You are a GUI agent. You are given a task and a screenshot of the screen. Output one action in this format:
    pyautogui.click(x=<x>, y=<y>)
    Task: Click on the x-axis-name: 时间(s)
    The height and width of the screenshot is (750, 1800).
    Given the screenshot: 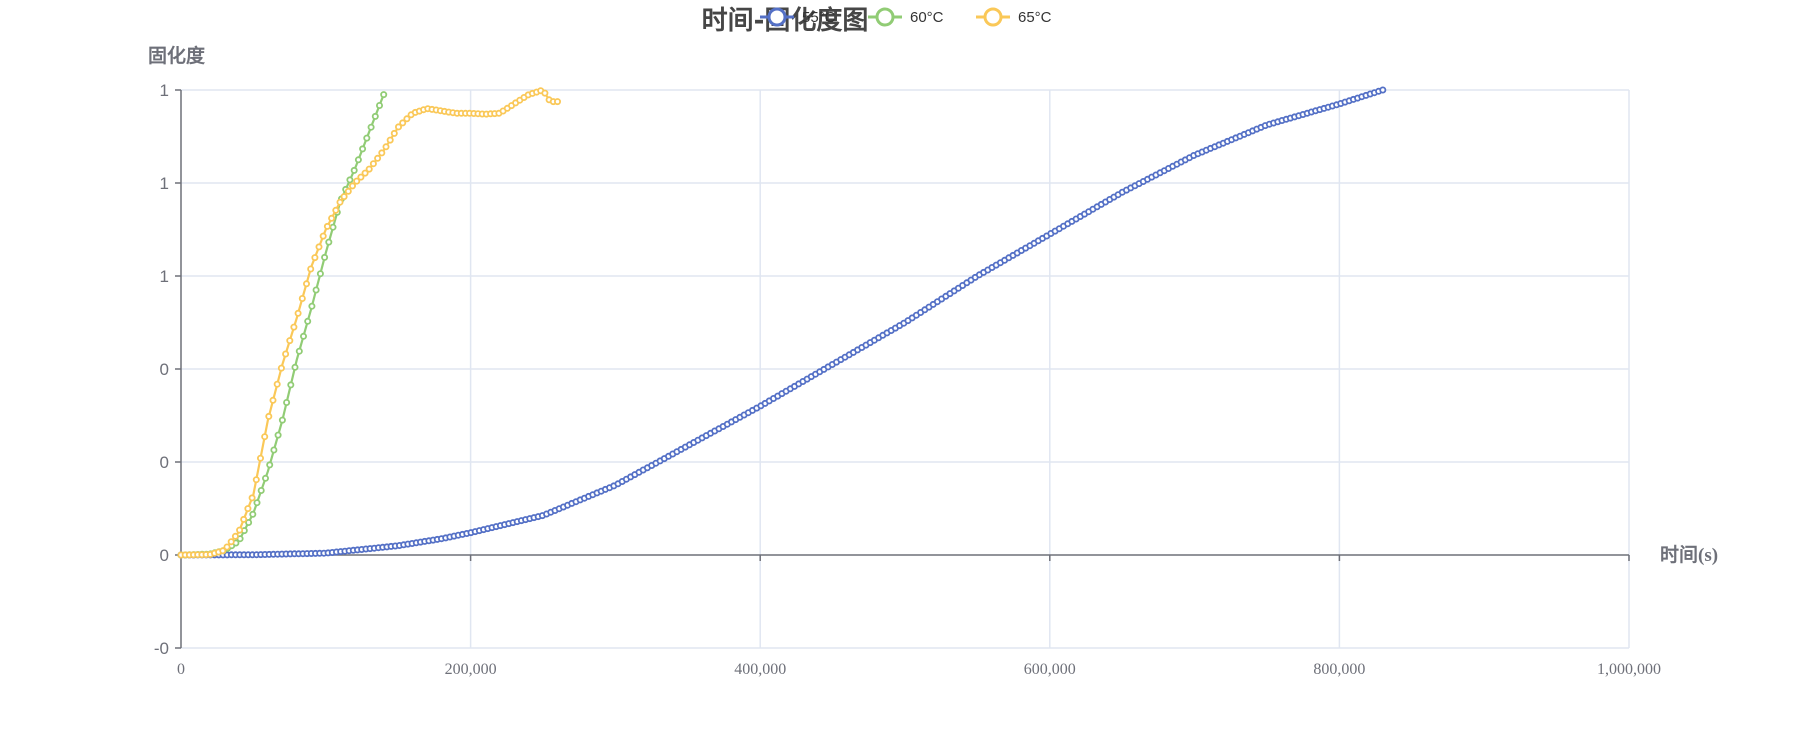 What is the action you would take?
    pyautogui.click(x=1689, y=555)
    